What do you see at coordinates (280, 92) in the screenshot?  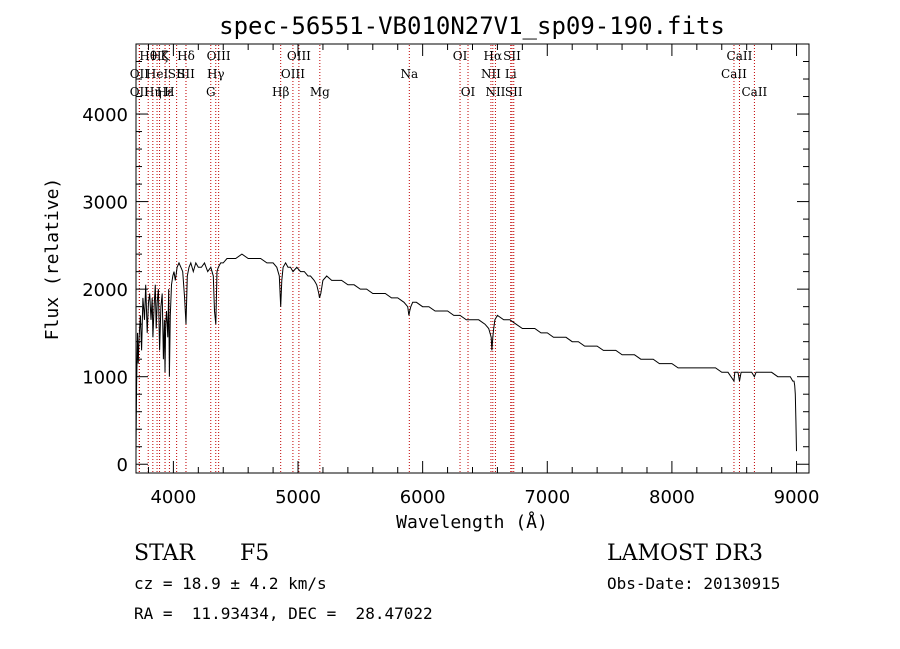 I see `line-label-15: Hβ` at bounding box center [280, 92].